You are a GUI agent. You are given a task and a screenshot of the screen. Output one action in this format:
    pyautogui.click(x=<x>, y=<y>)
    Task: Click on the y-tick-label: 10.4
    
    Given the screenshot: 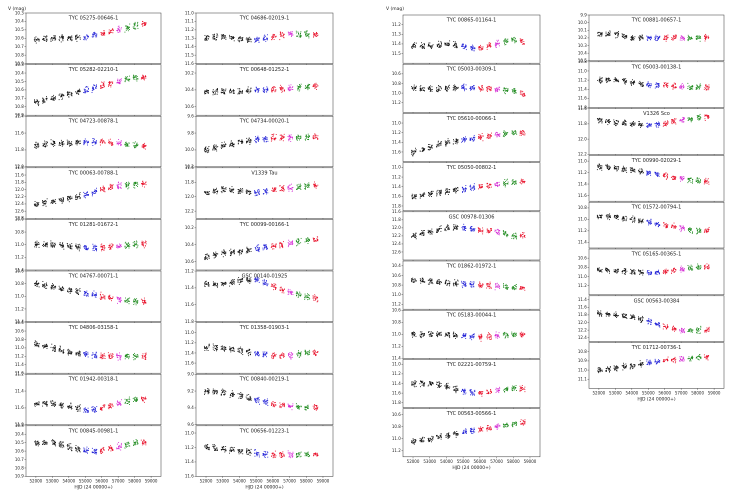 What is the action you would take?
    pyautogui.click(x=19, y=322)
    